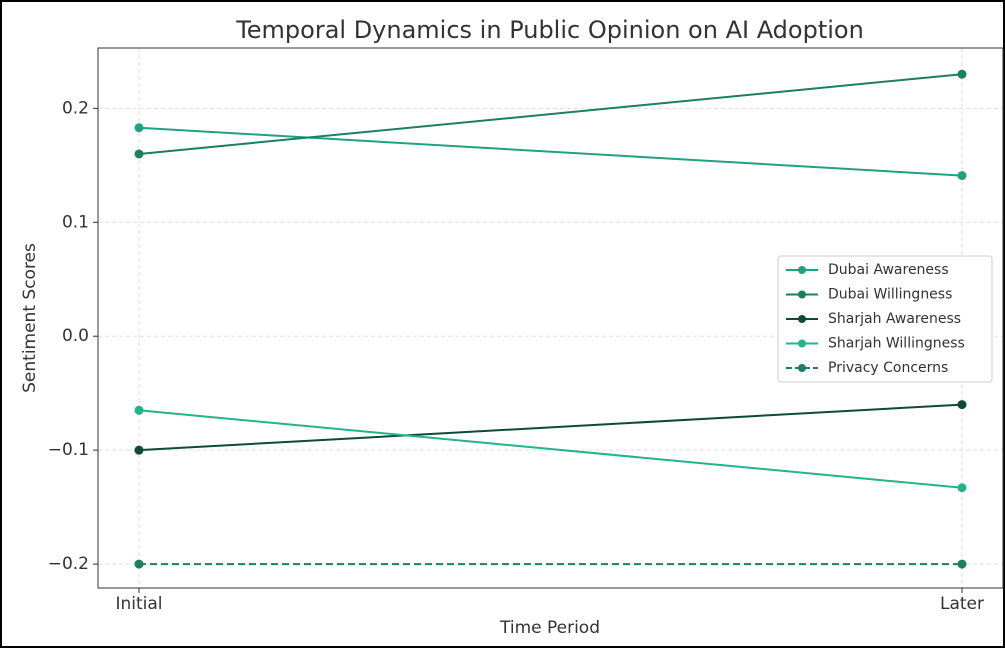 This screenshot has height=648, width=1005. What do you see at coordinates (888, 270) in the screenshot?
I see `legend-label: Dubai Awareness` at bounding box center [888, 270].